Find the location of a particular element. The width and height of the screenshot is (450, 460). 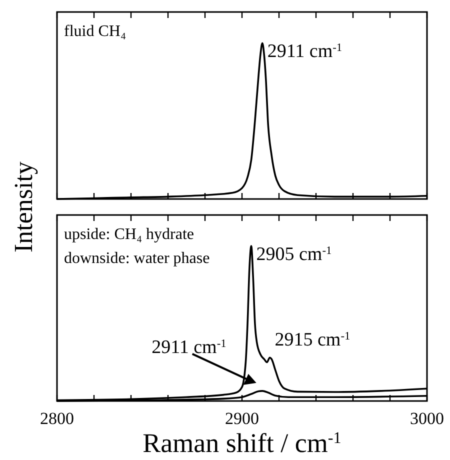

text: upside: CH₄ hydrate is located at coordinates (129, 234).